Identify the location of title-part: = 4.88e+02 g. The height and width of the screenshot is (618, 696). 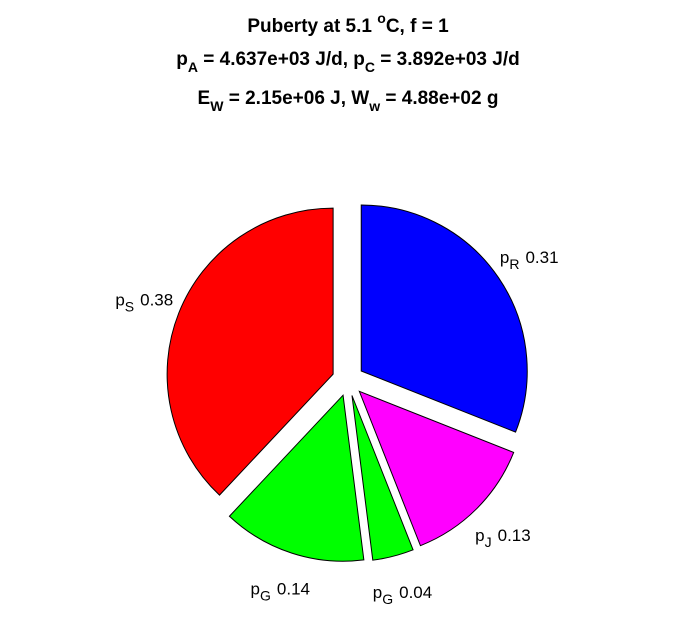
(439, 98).